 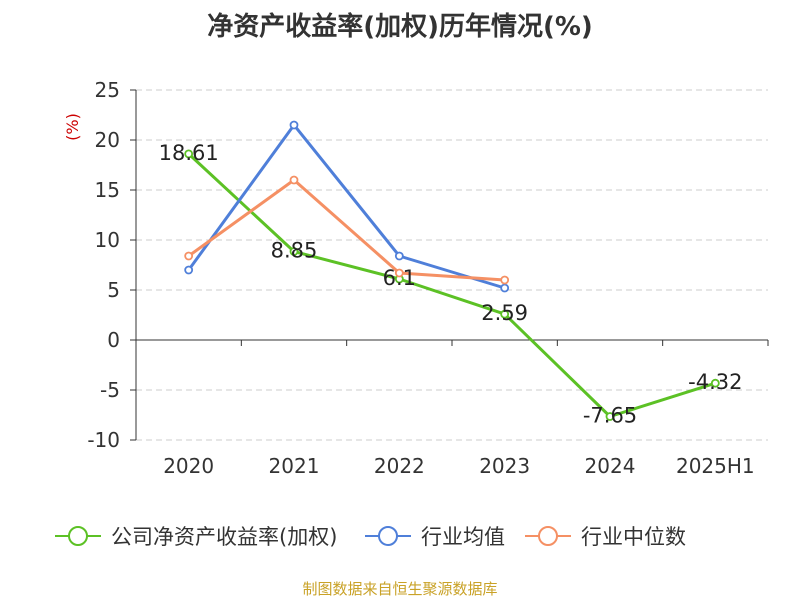 I want to click on x-tick-label: 2023, so click(x=504, y=466).